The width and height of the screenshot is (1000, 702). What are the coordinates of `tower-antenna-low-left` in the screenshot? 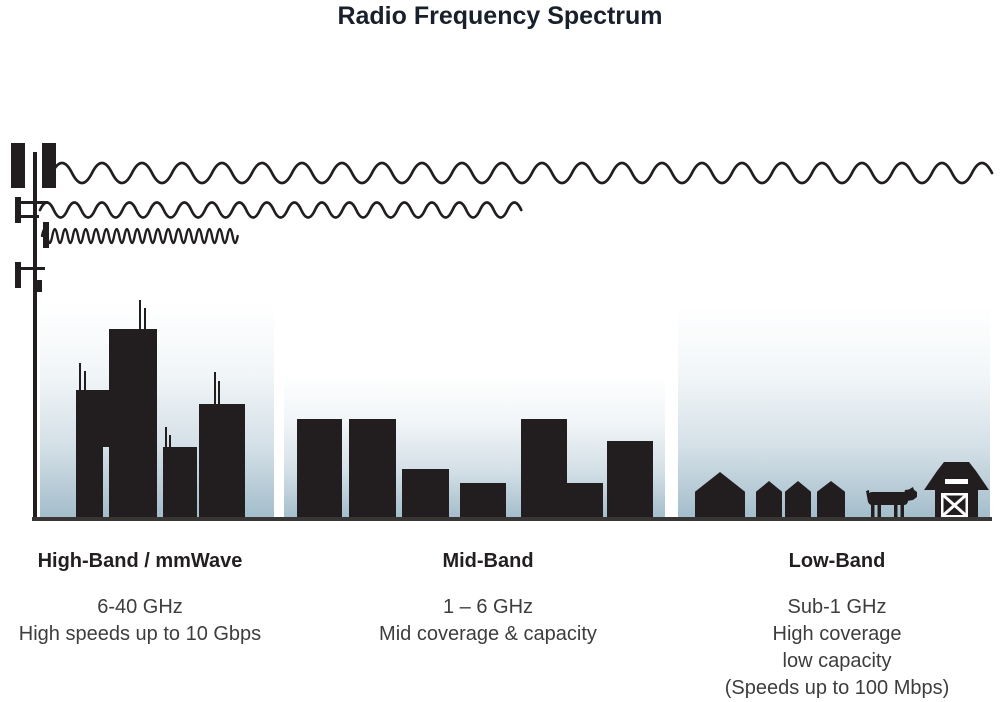 It's located at (18, 275).